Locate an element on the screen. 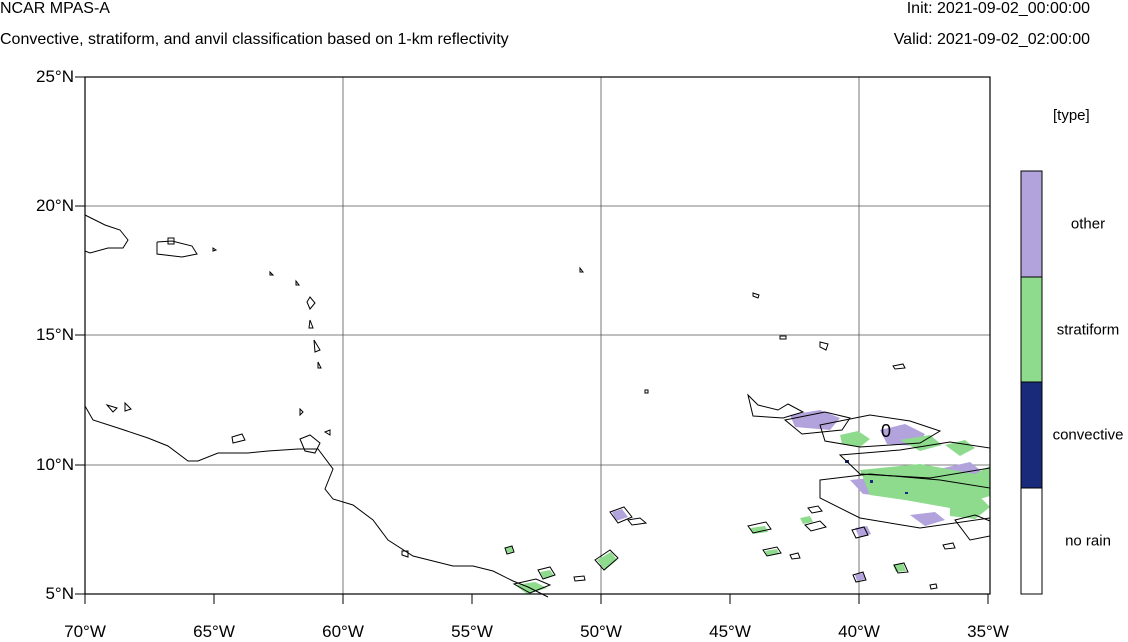 The image size is (1128, 642). precip-stratiform is located at coordinates (747, 512).